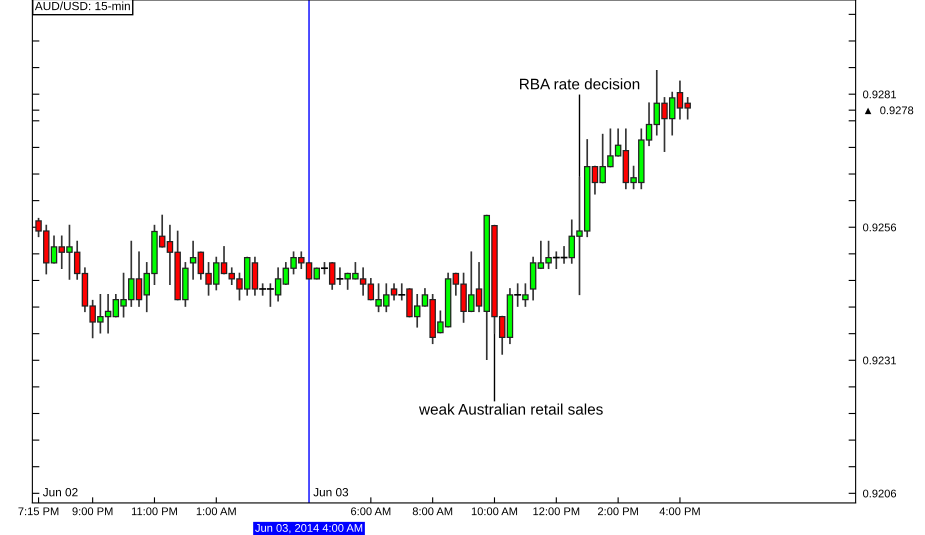  Describe the element at coordinates (879, 494) in the screenshot. I see `y-tick-label: 0.9206` at that location.